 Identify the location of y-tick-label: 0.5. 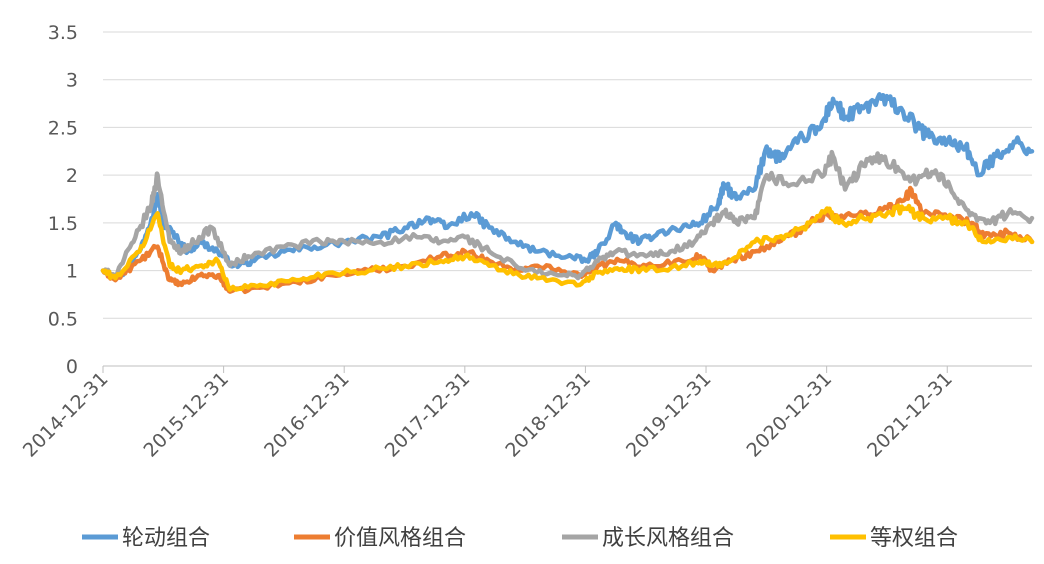
(63, 319).